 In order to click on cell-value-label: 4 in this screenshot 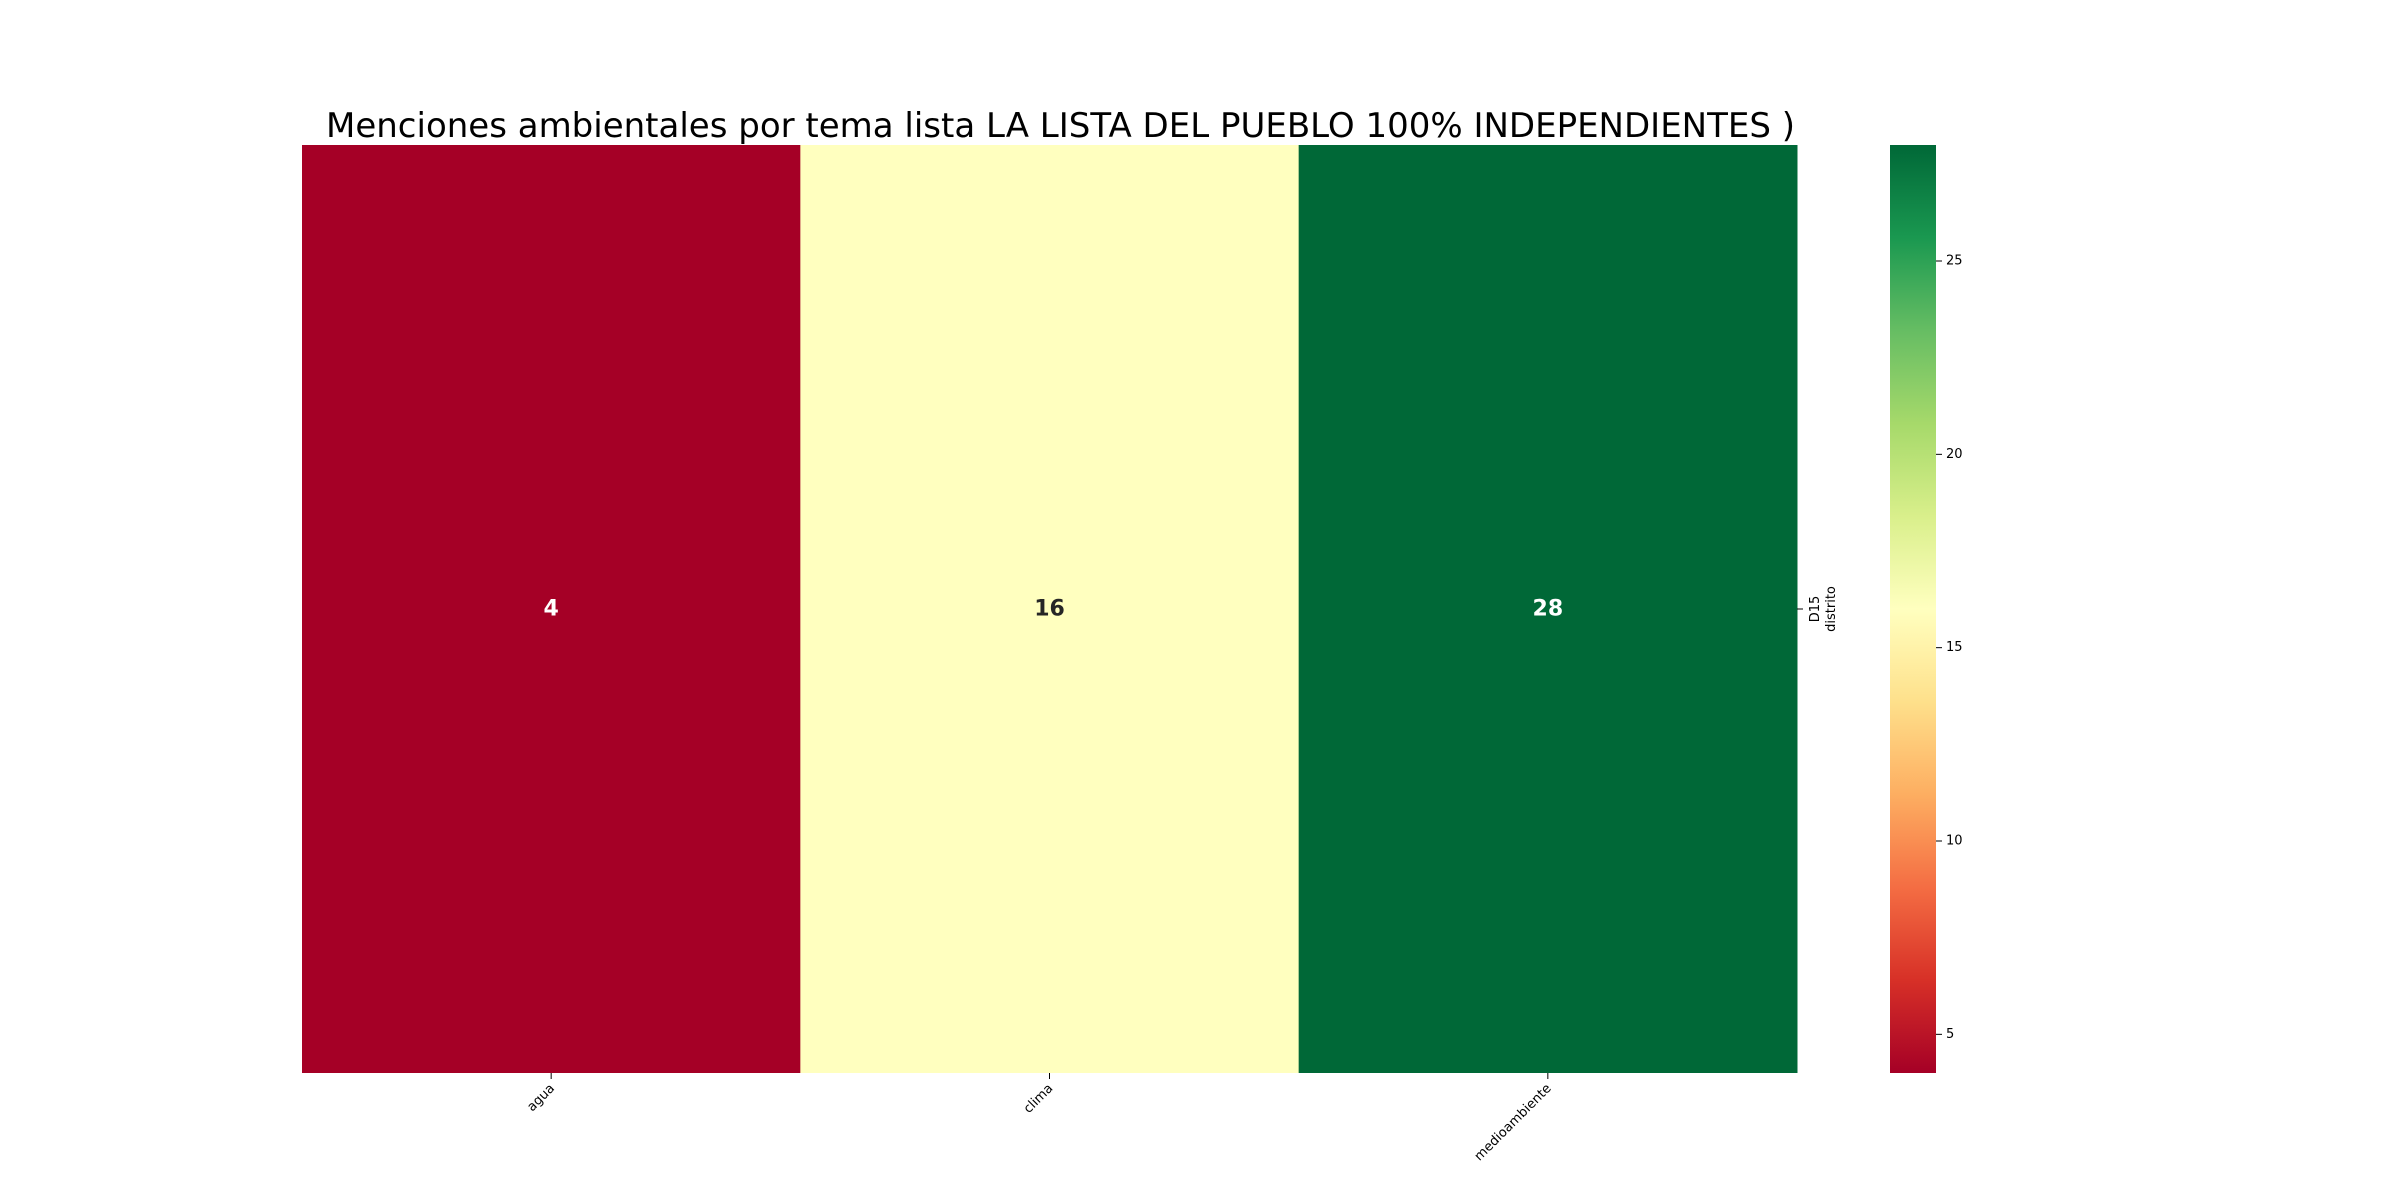, I will do `click(551, 609)`.